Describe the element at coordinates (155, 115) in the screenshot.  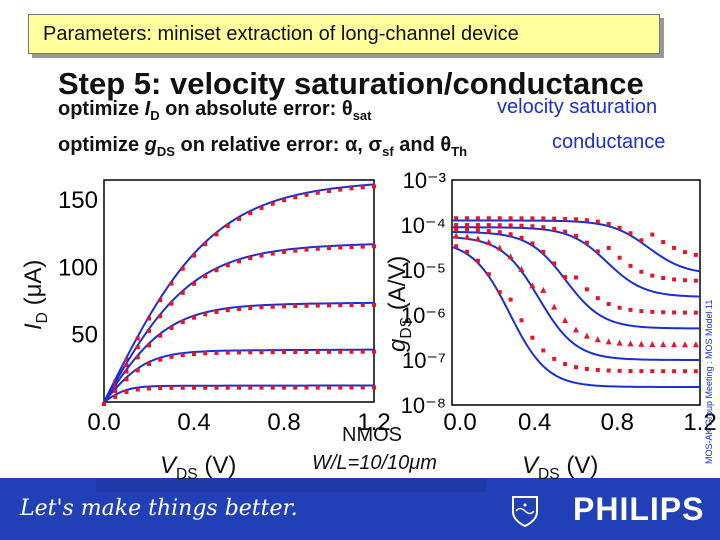
I see `line1-sub: D` at that location.